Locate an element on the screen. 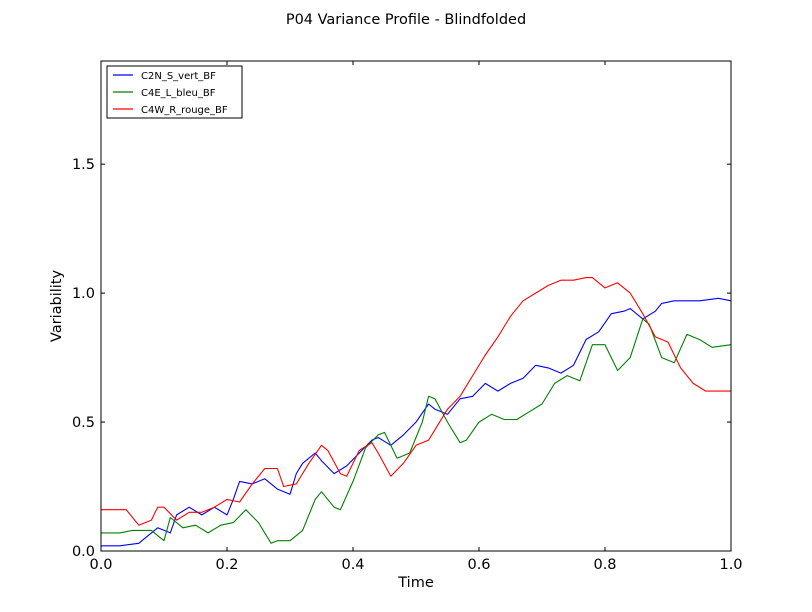 The image size is (812, 612). legend-label-2: C4E_L_bleu_BF is located at coordinates (178, 93).